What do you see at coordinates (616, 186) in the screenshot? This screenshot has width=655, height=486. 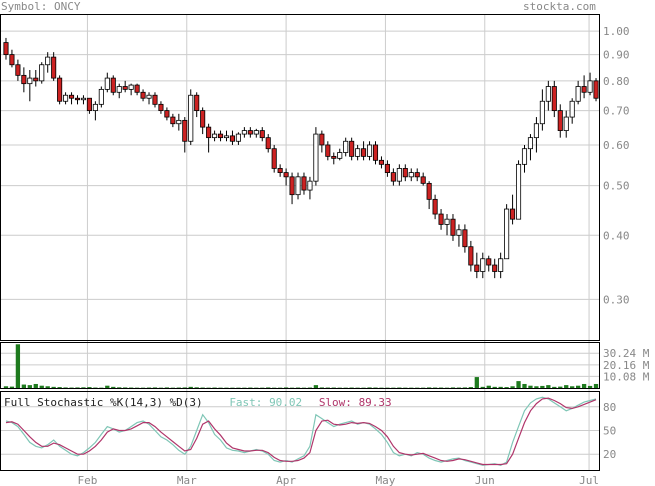 I see `price-tick-label: 0.50` at bounding box center [616, 186].